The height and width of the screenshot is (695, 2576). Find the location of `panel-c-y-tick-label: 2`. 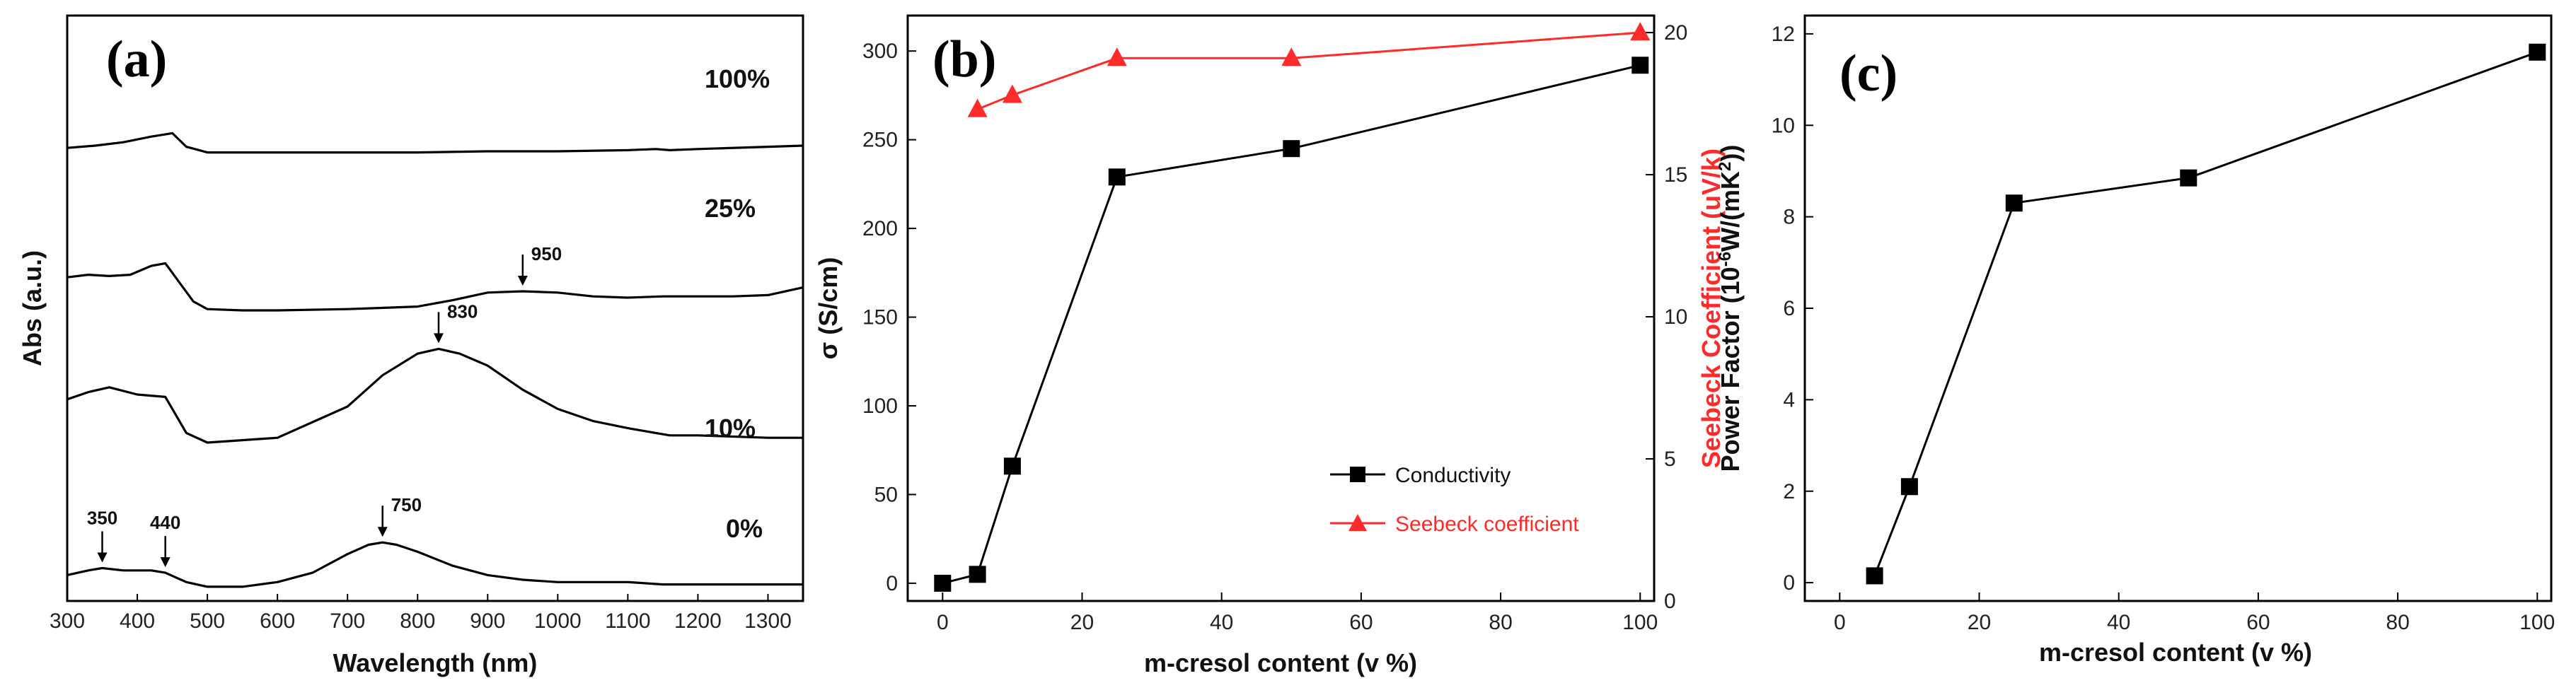

panel-c-y-tick-label: 2 is located at coordinates (1789, 492).